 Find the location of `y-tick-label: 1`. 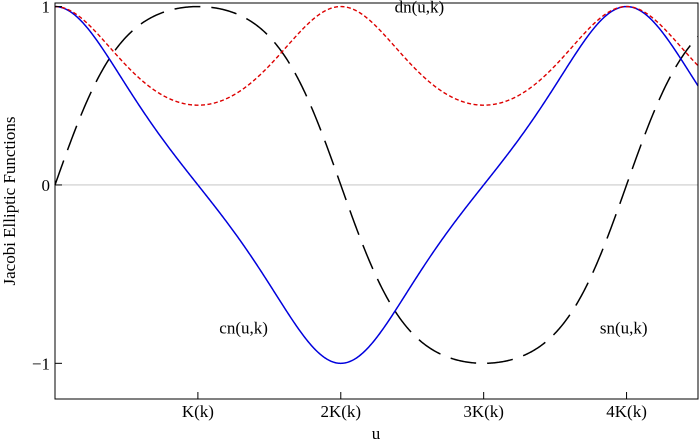

y-tick-label: 1 is located at coordinates (46, 8).